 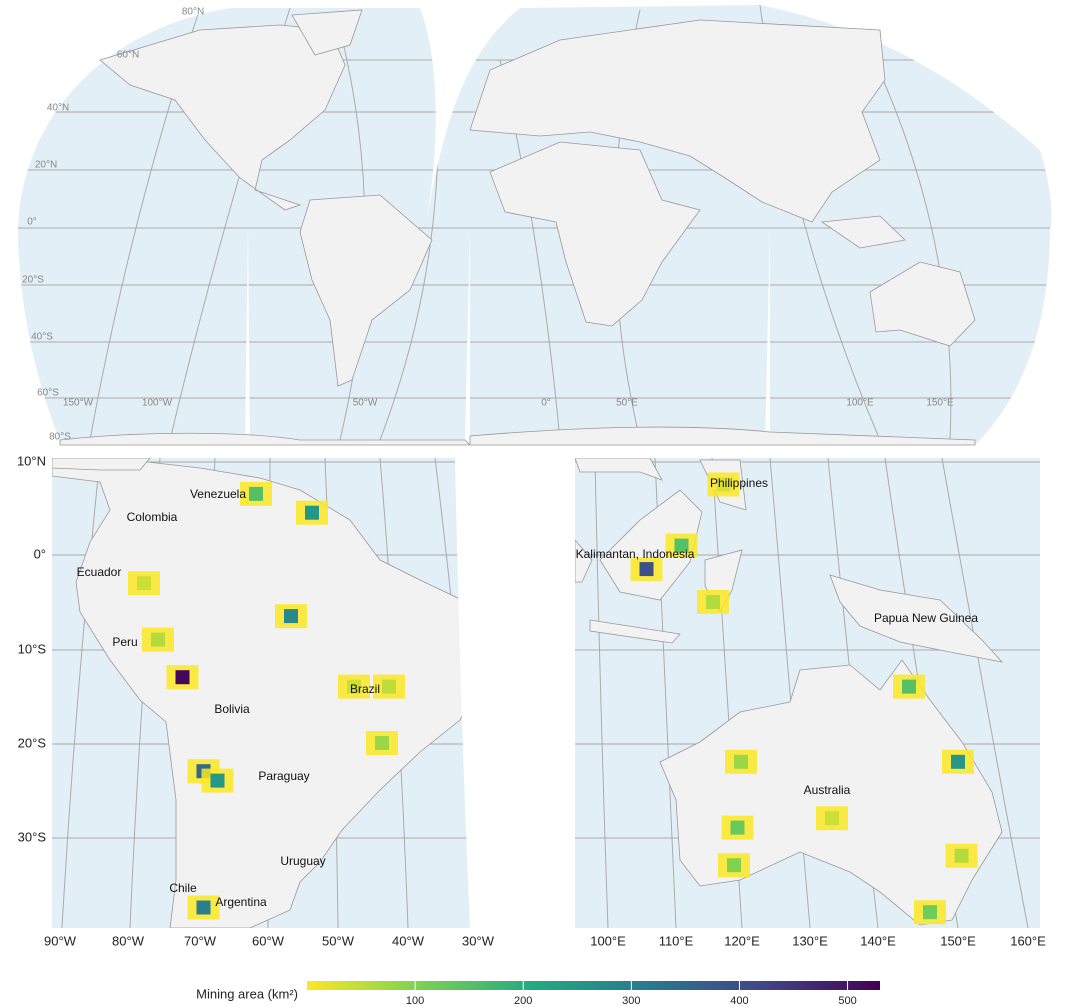 I want to click on lon-label: 100°E, so click(x=860, y=403).